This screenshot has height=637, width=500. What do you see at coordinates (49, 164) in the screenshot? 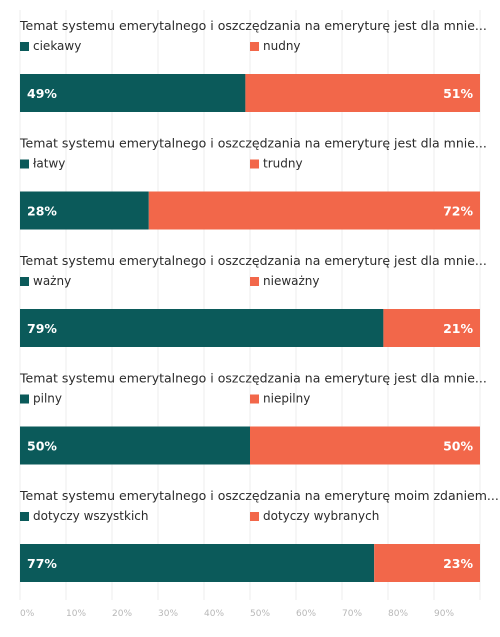
I see `legend-label-left: łatwy` at bounding box center [49, 164].